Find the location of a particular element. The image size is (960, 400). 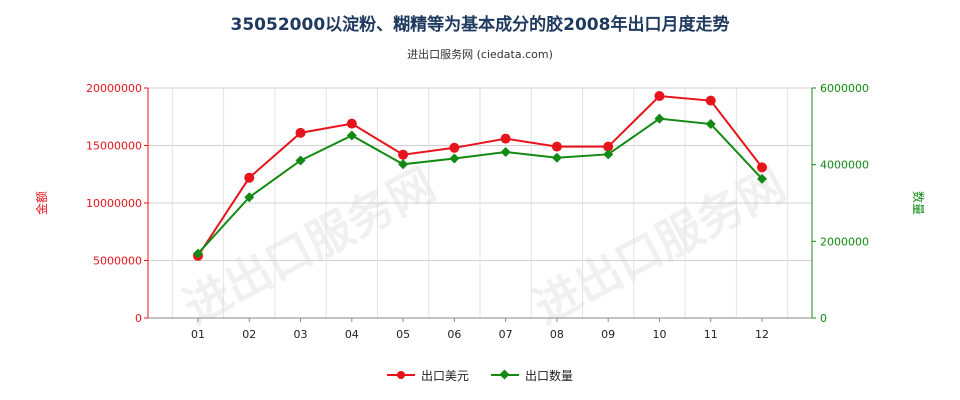

y-right-tick-label: 0 is located at coordinates (823, 318).